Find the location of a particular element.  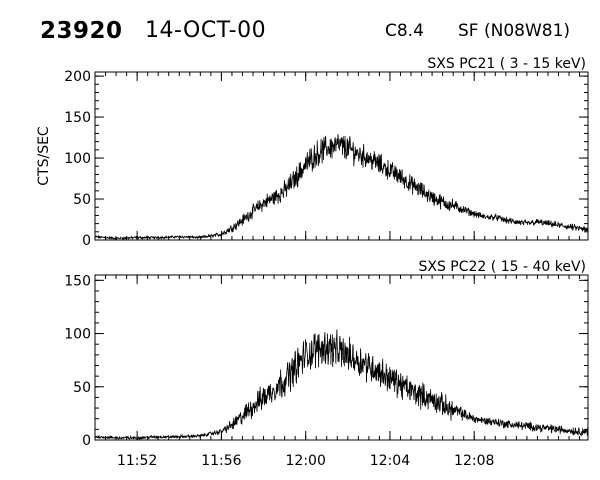

x-tick-label: 12:08 is located at coordinates (474, 461).